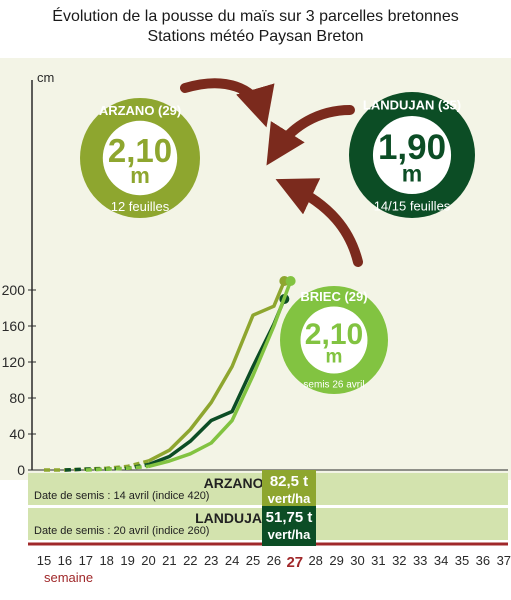  Describe the element at coordinates (441, 560) in the screenshot. I see `x-tick-label: 34` at that location.